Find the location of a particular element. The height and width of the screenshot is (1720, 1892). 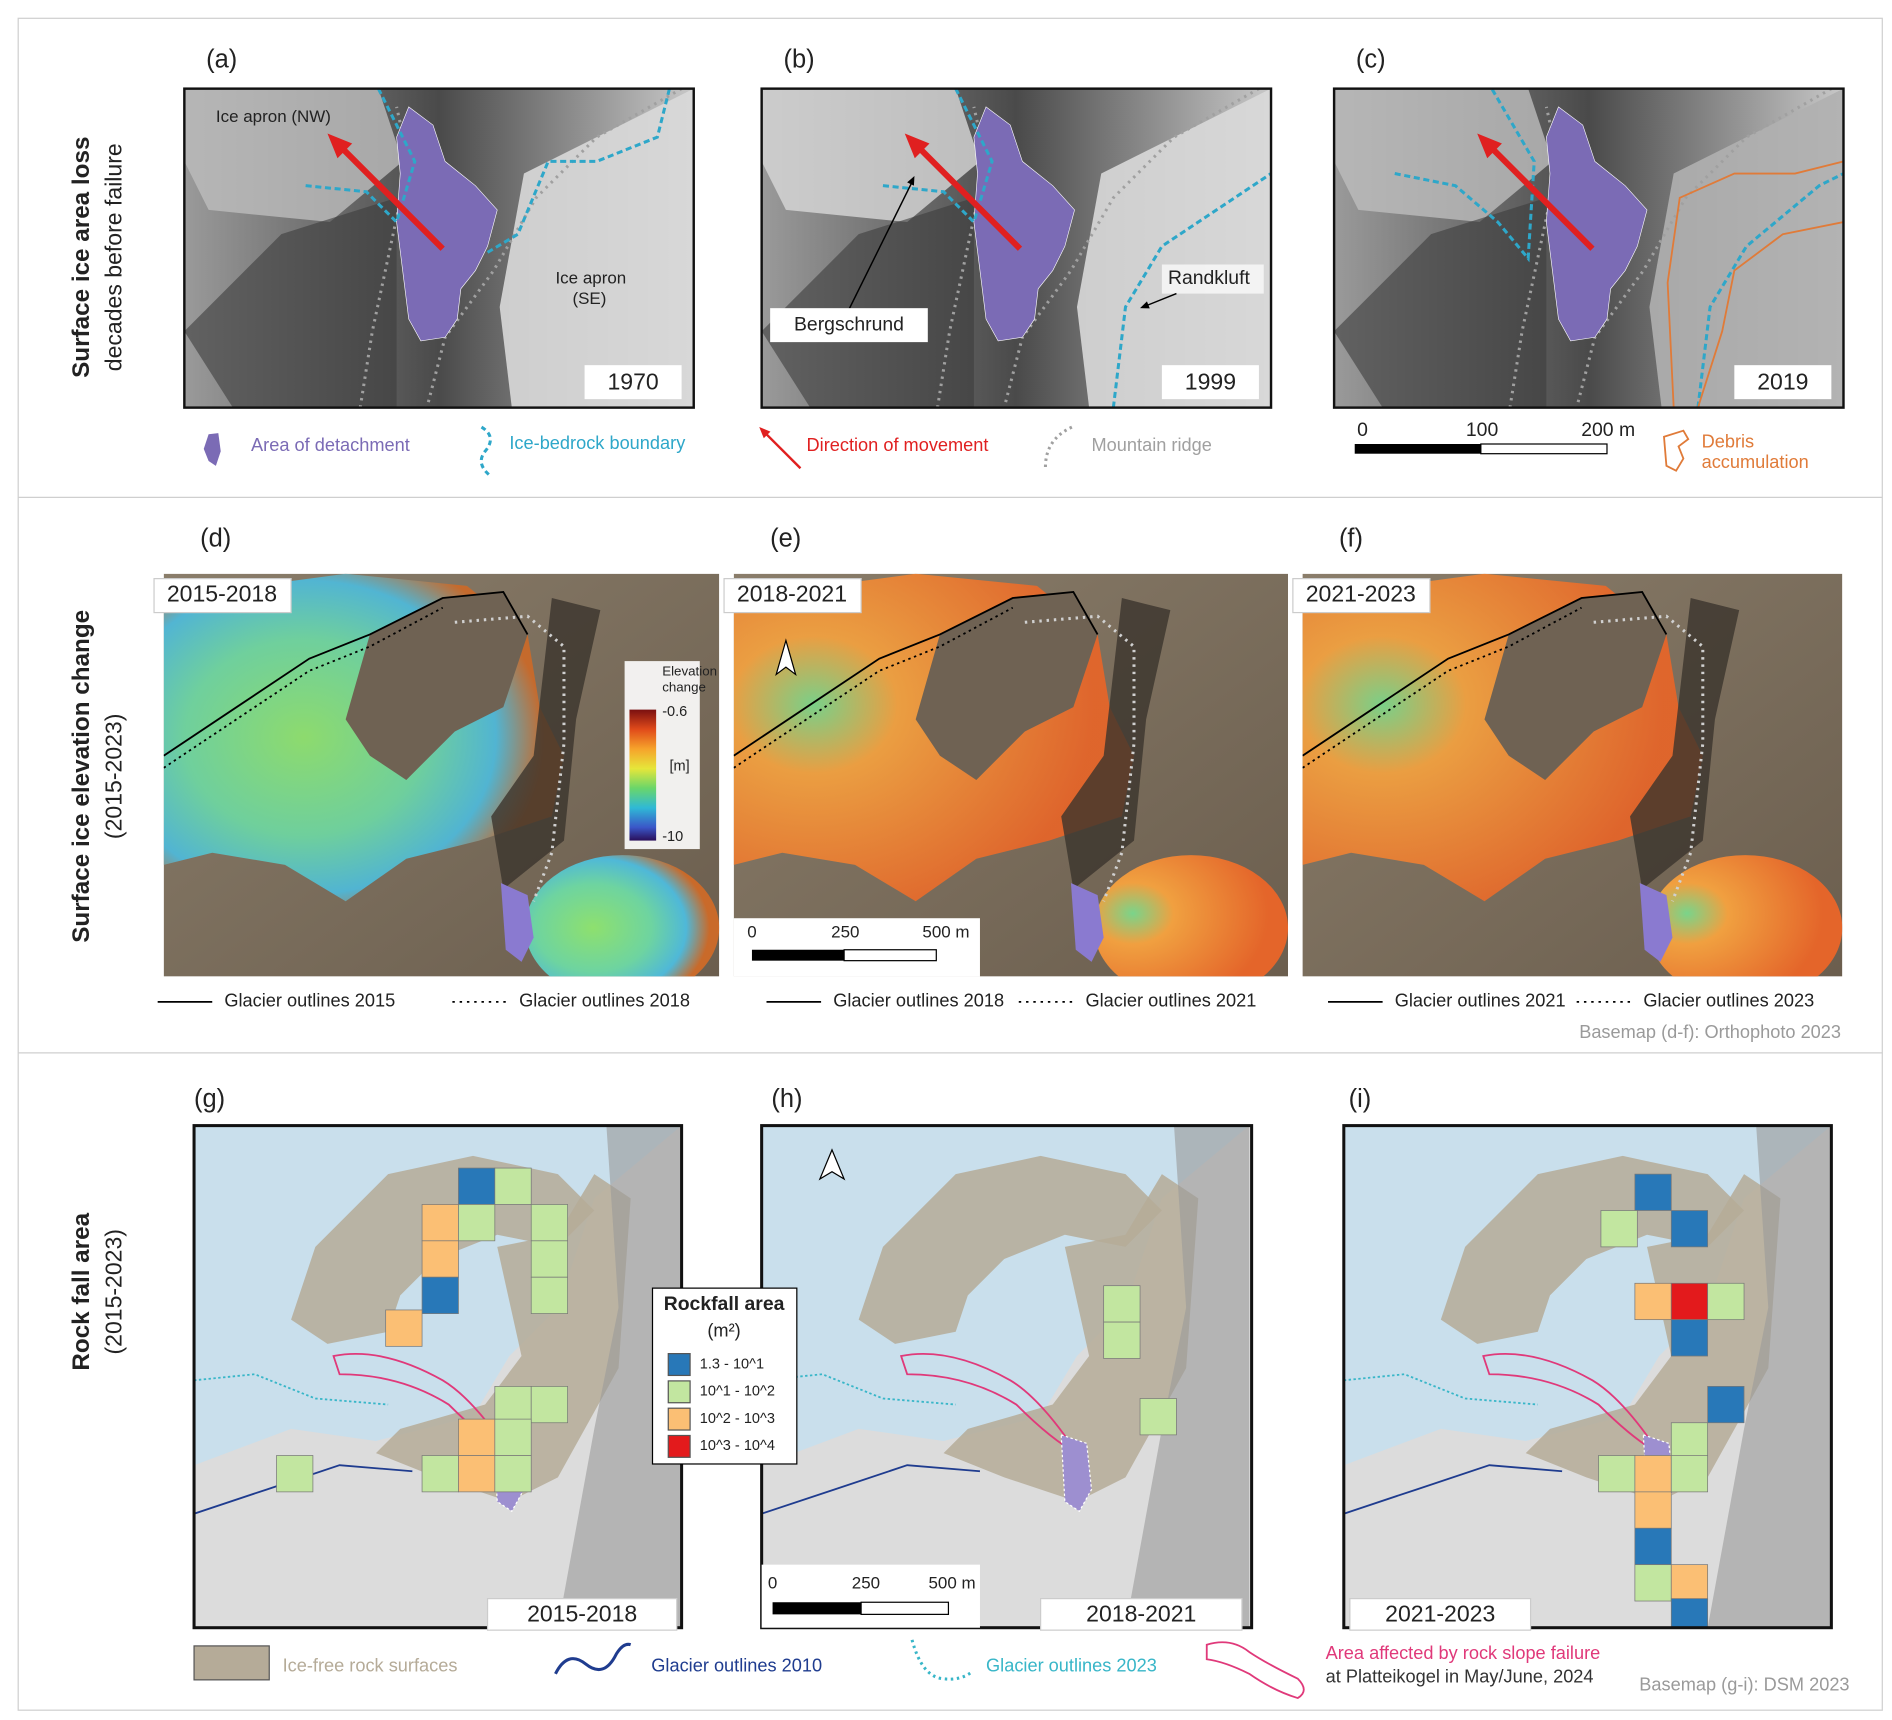

photo-frame is located at coordinates (1016, 248).